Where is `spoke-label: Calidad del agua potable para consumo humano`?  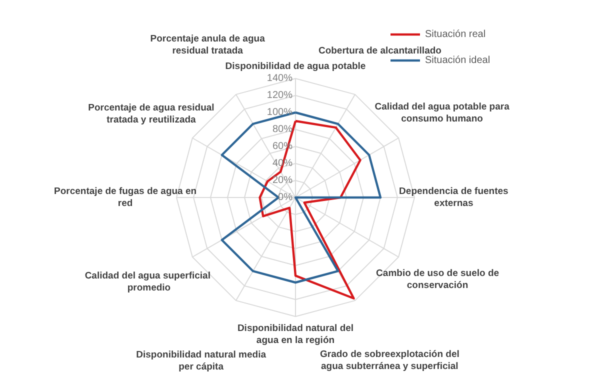 spoke-label: Calidad del agua potable para consumo humano is located at coordinates (442, 112).